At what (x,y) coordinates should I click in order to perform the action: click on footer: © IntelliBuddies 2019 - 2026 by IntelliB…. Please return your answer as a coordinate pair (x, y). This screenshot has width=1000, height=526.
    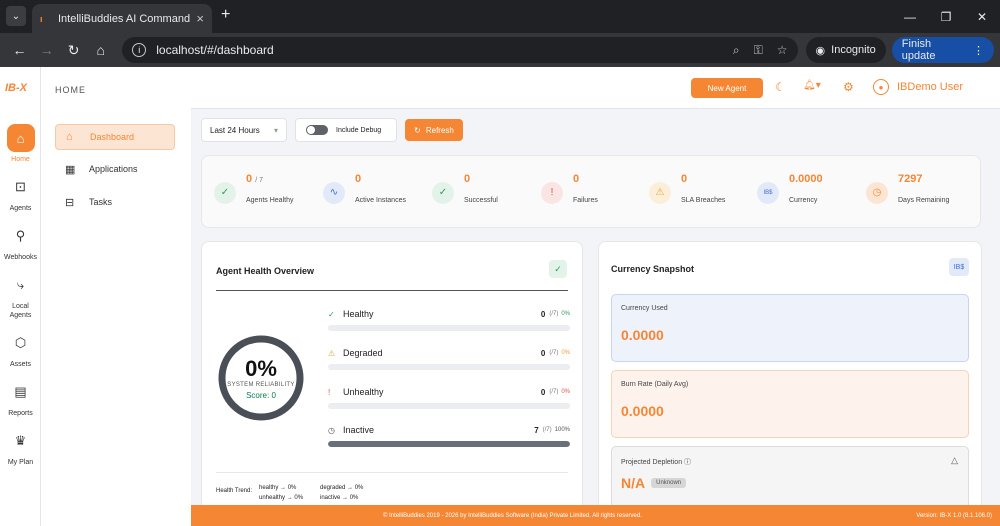
    Looking at the image, I should click on (595, 515).